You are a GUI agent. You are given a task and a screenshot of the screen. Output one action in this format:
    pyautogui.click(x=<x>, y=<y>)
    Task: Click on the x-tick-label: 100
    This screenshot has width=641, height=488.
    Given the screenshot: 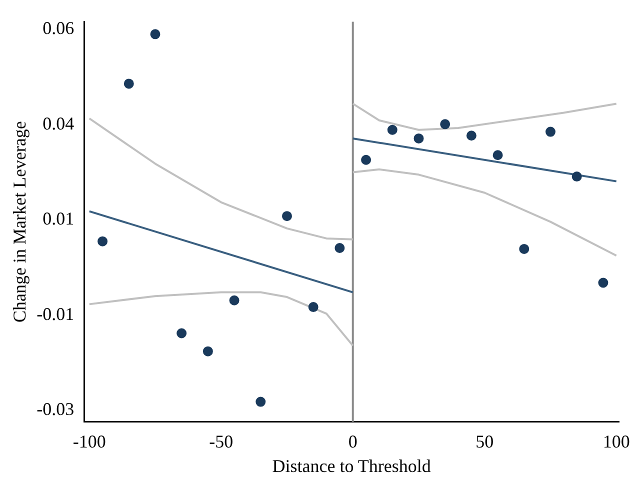 What is the action you would take?
    pyautogui.click(x=616, y=441)
    